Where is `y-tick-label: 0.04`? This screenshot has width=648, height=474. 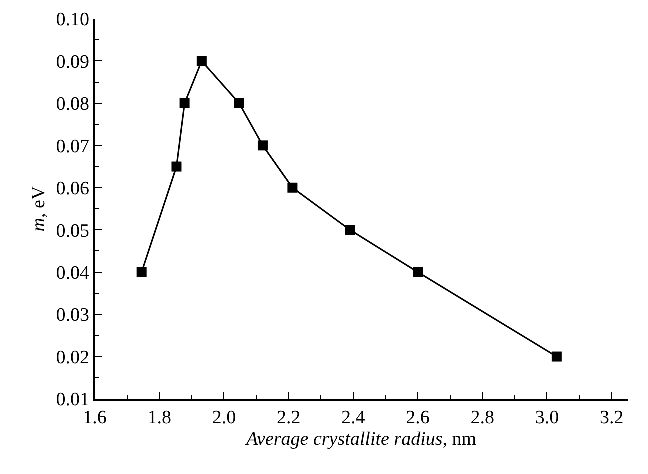
y-tick-label: 0.04 is located at coordinates (73, 273).